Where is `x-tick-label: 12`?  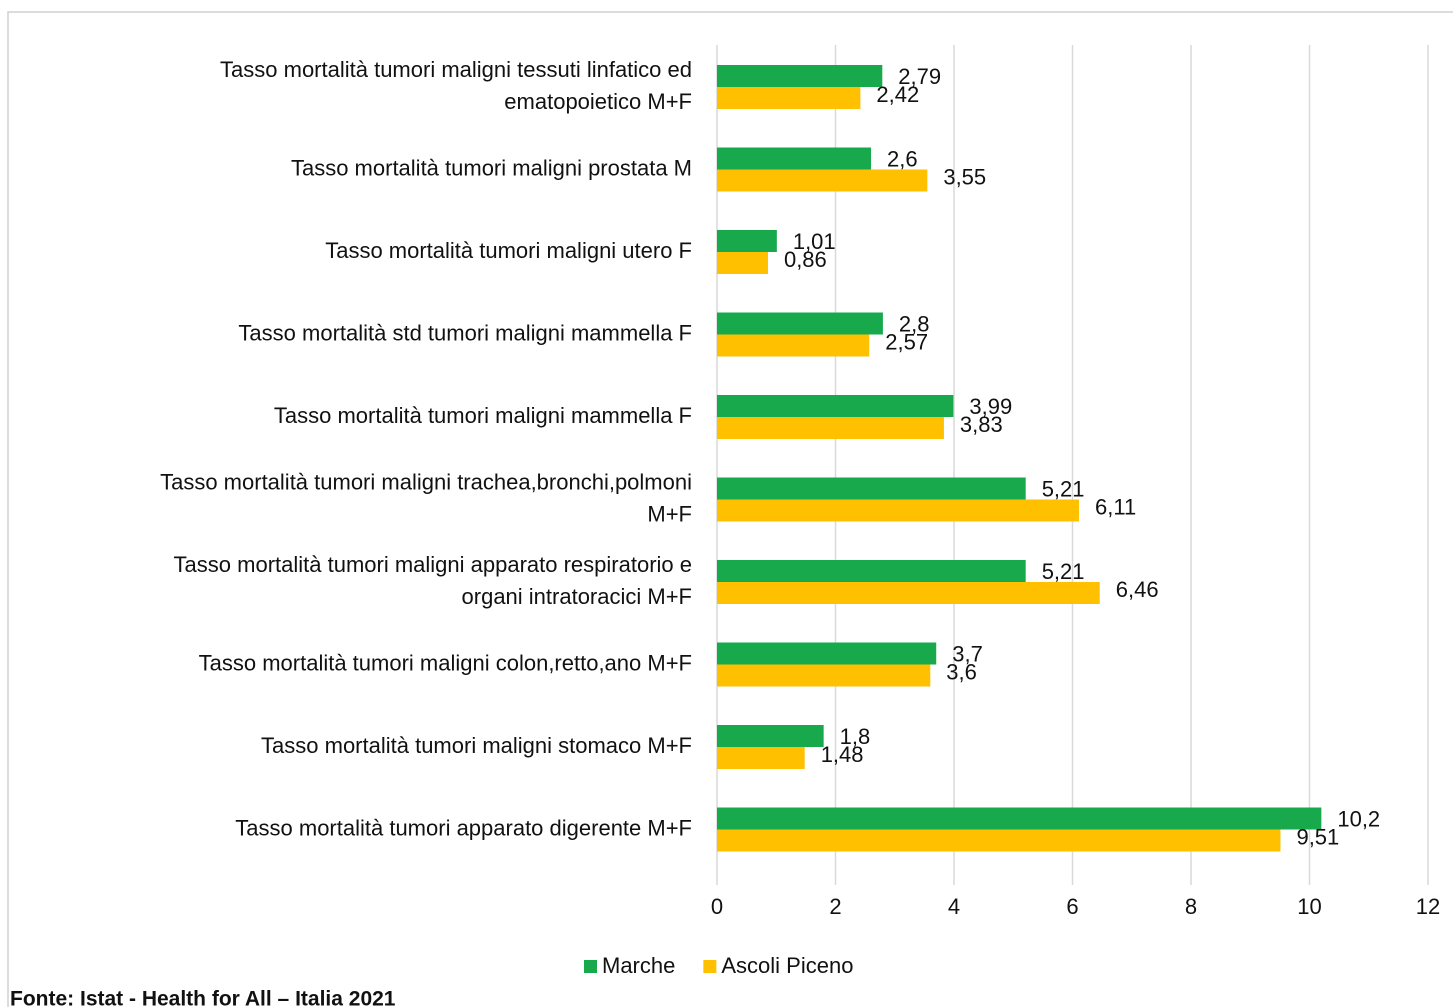
x-tick-label: 12 is located at coordinates (1428, 906).